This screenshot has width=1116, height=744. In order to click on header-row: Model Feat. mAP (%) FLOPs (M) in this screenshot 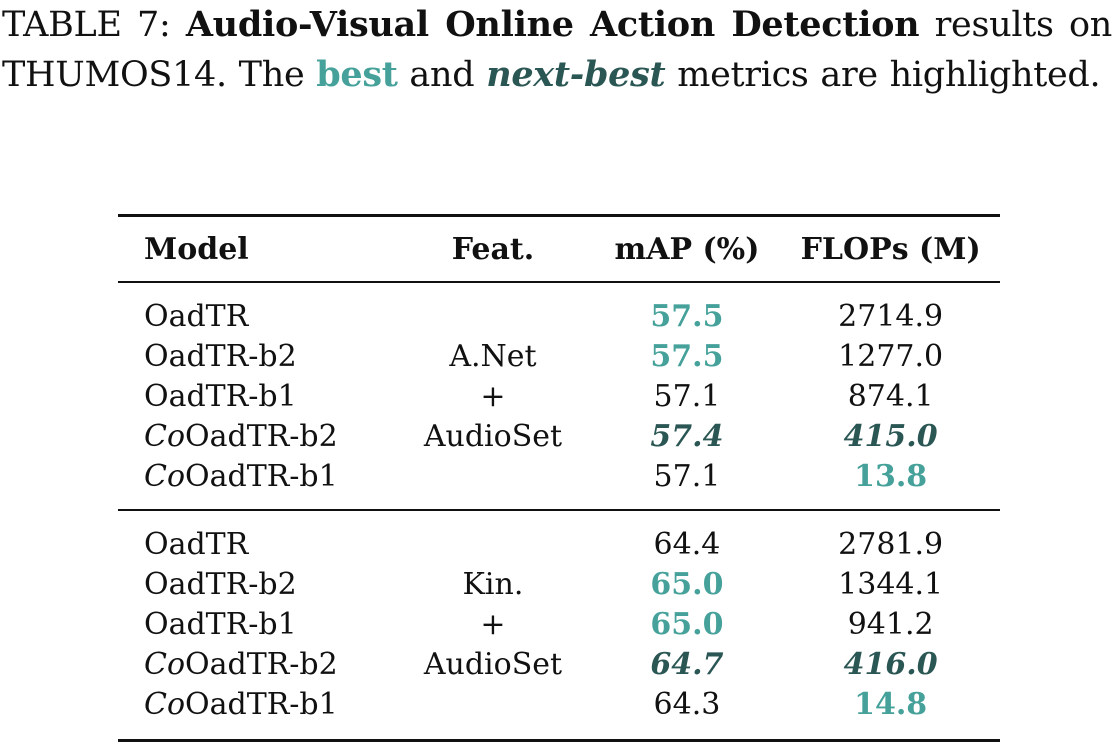, I will do `click(559, 248)`.